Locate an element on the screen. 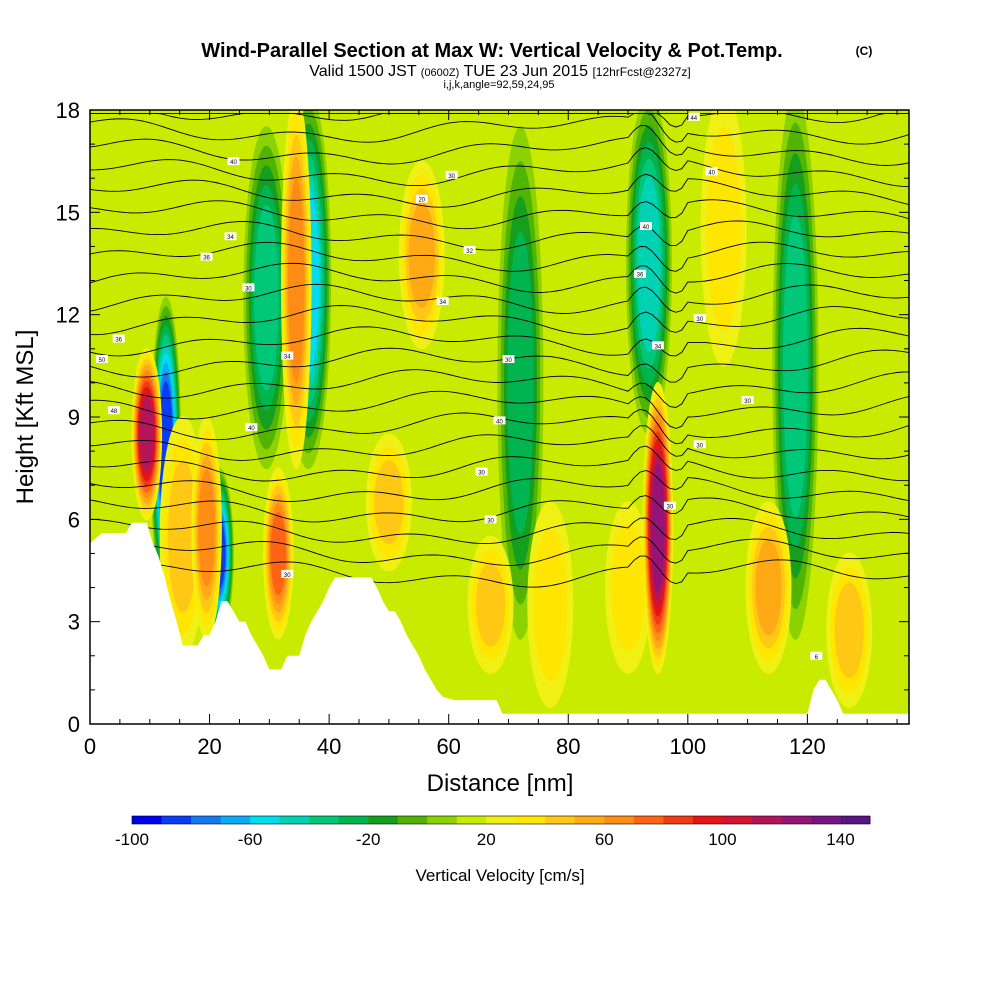 This screenshot has width=1000, height=1000. x-tick-label: 60 is located at coordinates (448, 746).